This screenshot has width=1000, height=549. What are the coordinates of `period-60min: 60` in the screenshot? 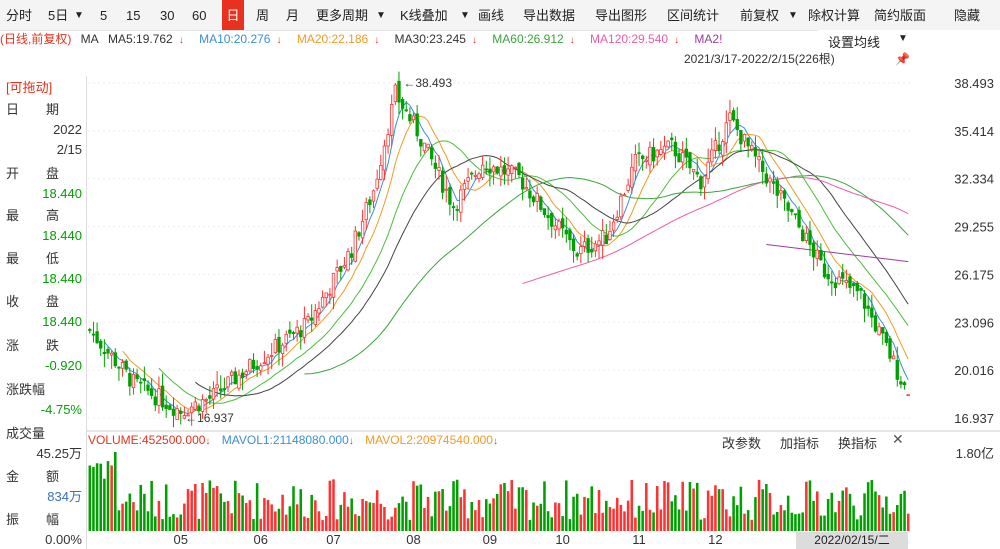 It's located at (199, 15).